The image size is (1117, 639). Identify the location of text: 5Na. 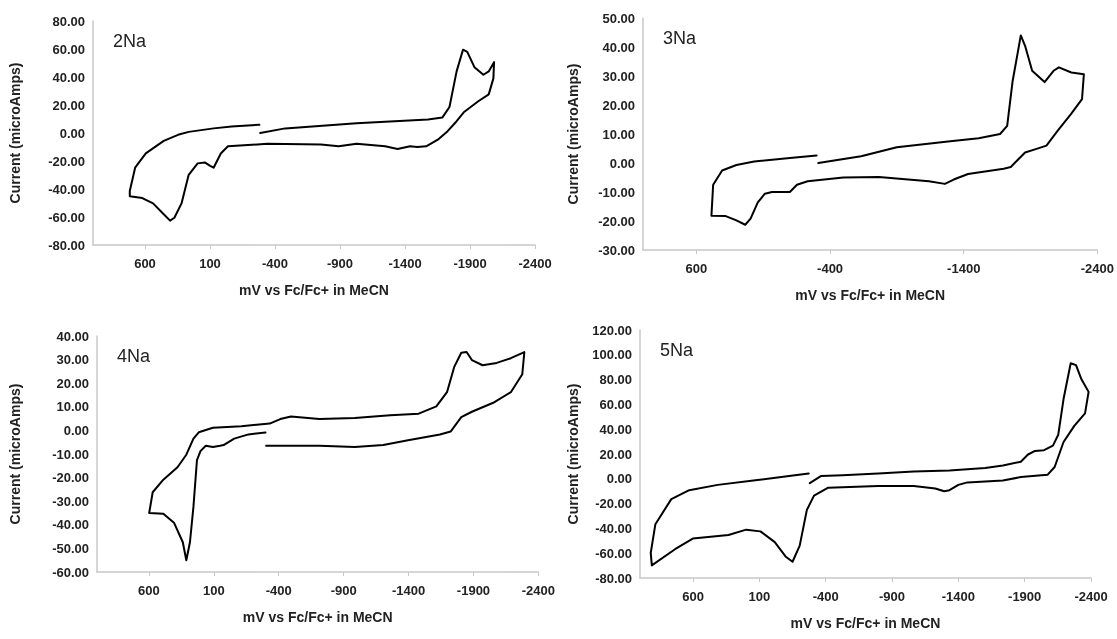
(677, 350).